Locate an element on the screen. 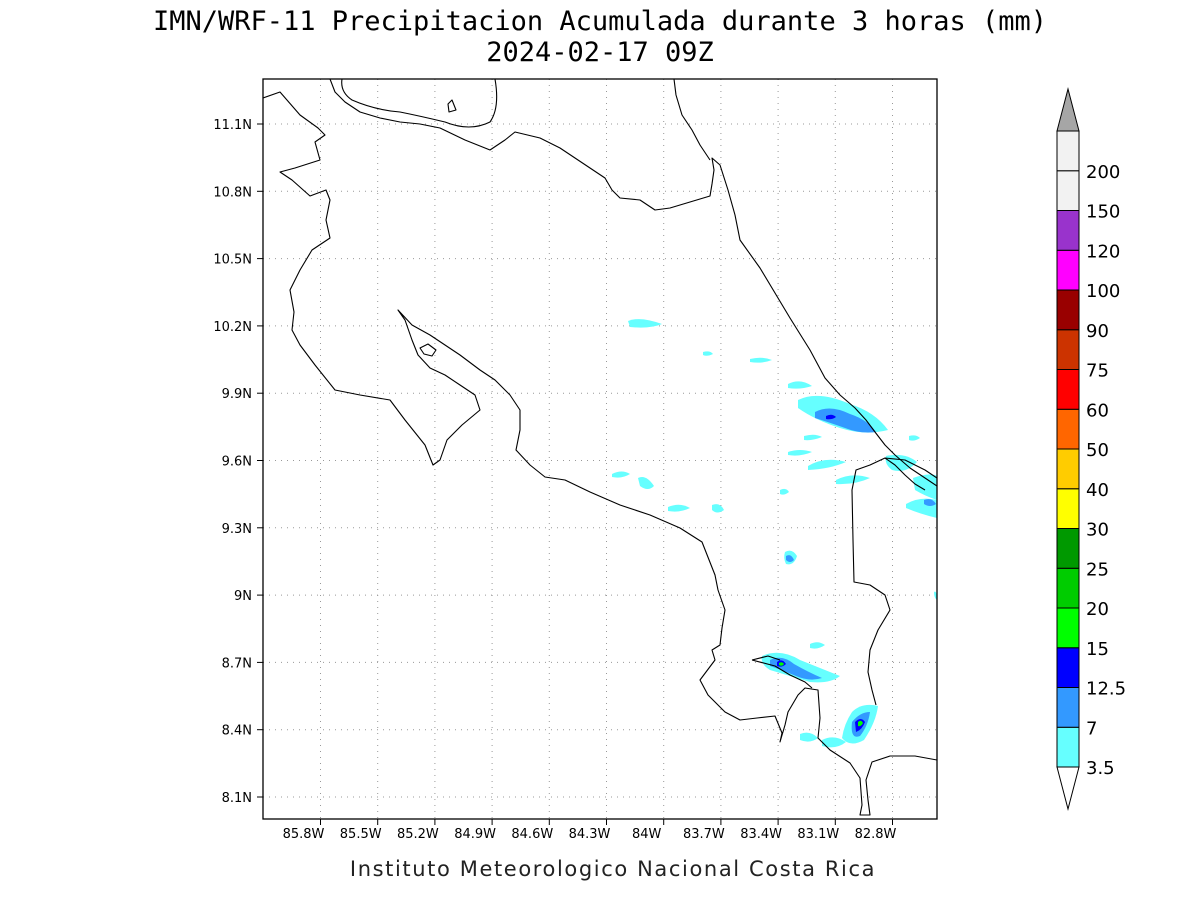 This screenshot has width=1200, height=900. lat-tick-label: 8.7N is located at coordinates (237, 663).